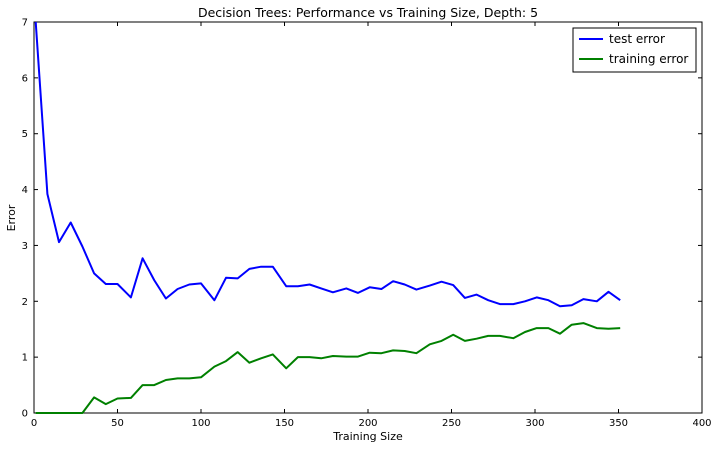  I want to click on x-axis-label: Training Size, so click(367, 436).